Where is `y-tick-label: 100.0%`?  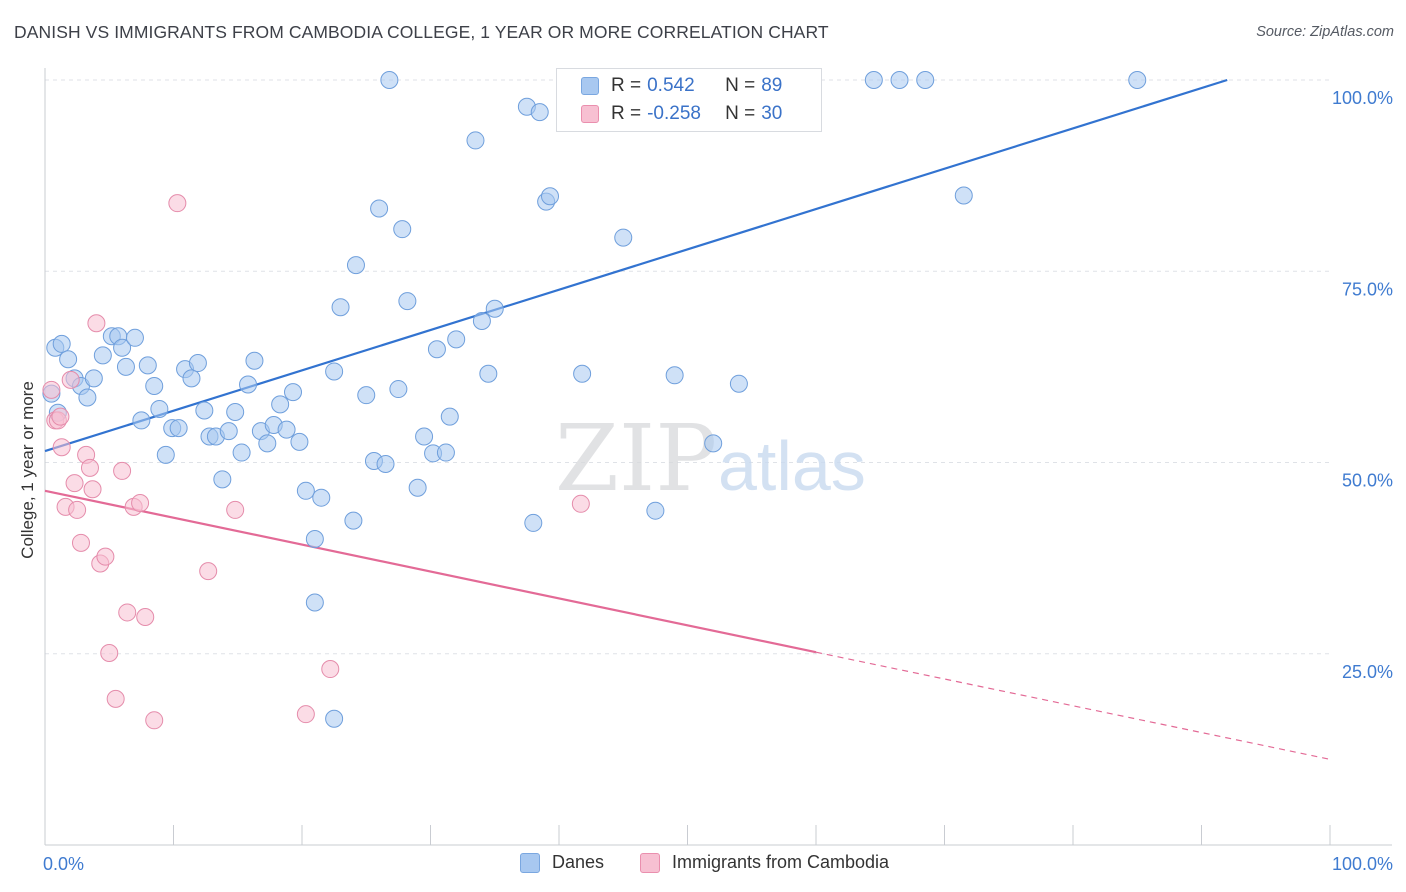 y-tick-label: 100.0% is located at coordinates (1362, 98).